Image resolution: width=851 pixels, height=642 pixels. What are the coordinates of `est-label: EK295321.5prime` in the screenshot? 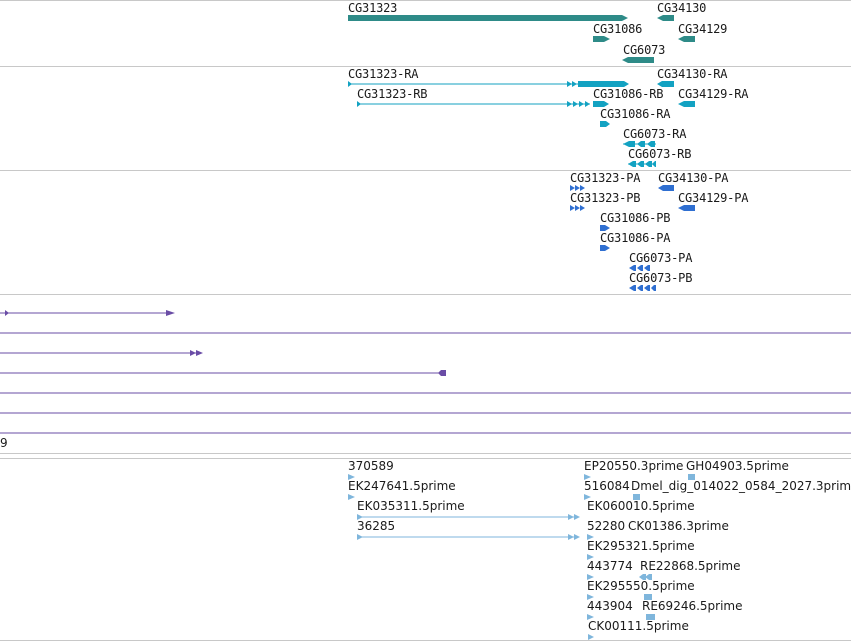 It's located at (641, 546).